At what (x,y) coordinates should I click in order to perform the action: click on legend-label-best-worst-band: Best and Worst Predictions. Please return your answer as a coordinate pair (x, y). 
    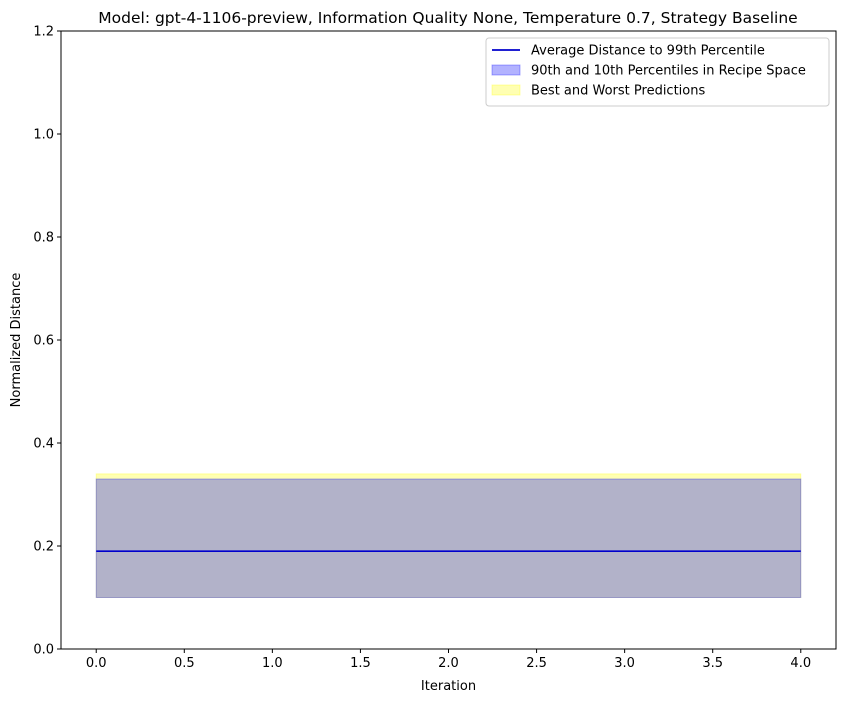
    Looking at the image, I should click on (618, 91).